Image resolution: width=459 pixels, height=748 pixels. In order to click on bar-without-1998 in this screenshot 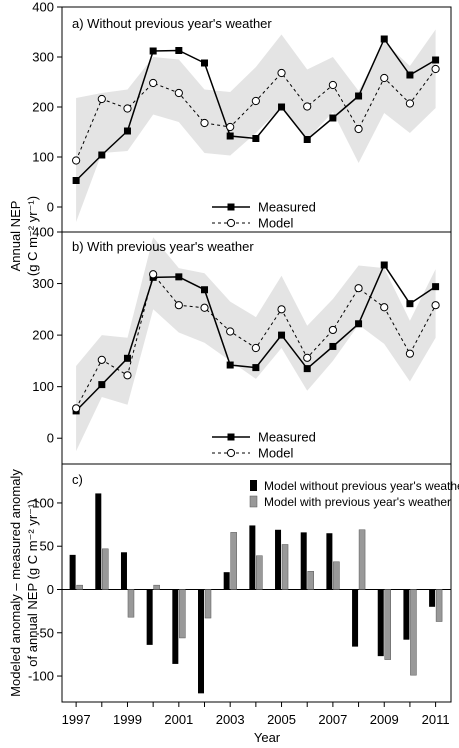, I will do `click(98, 541)`.